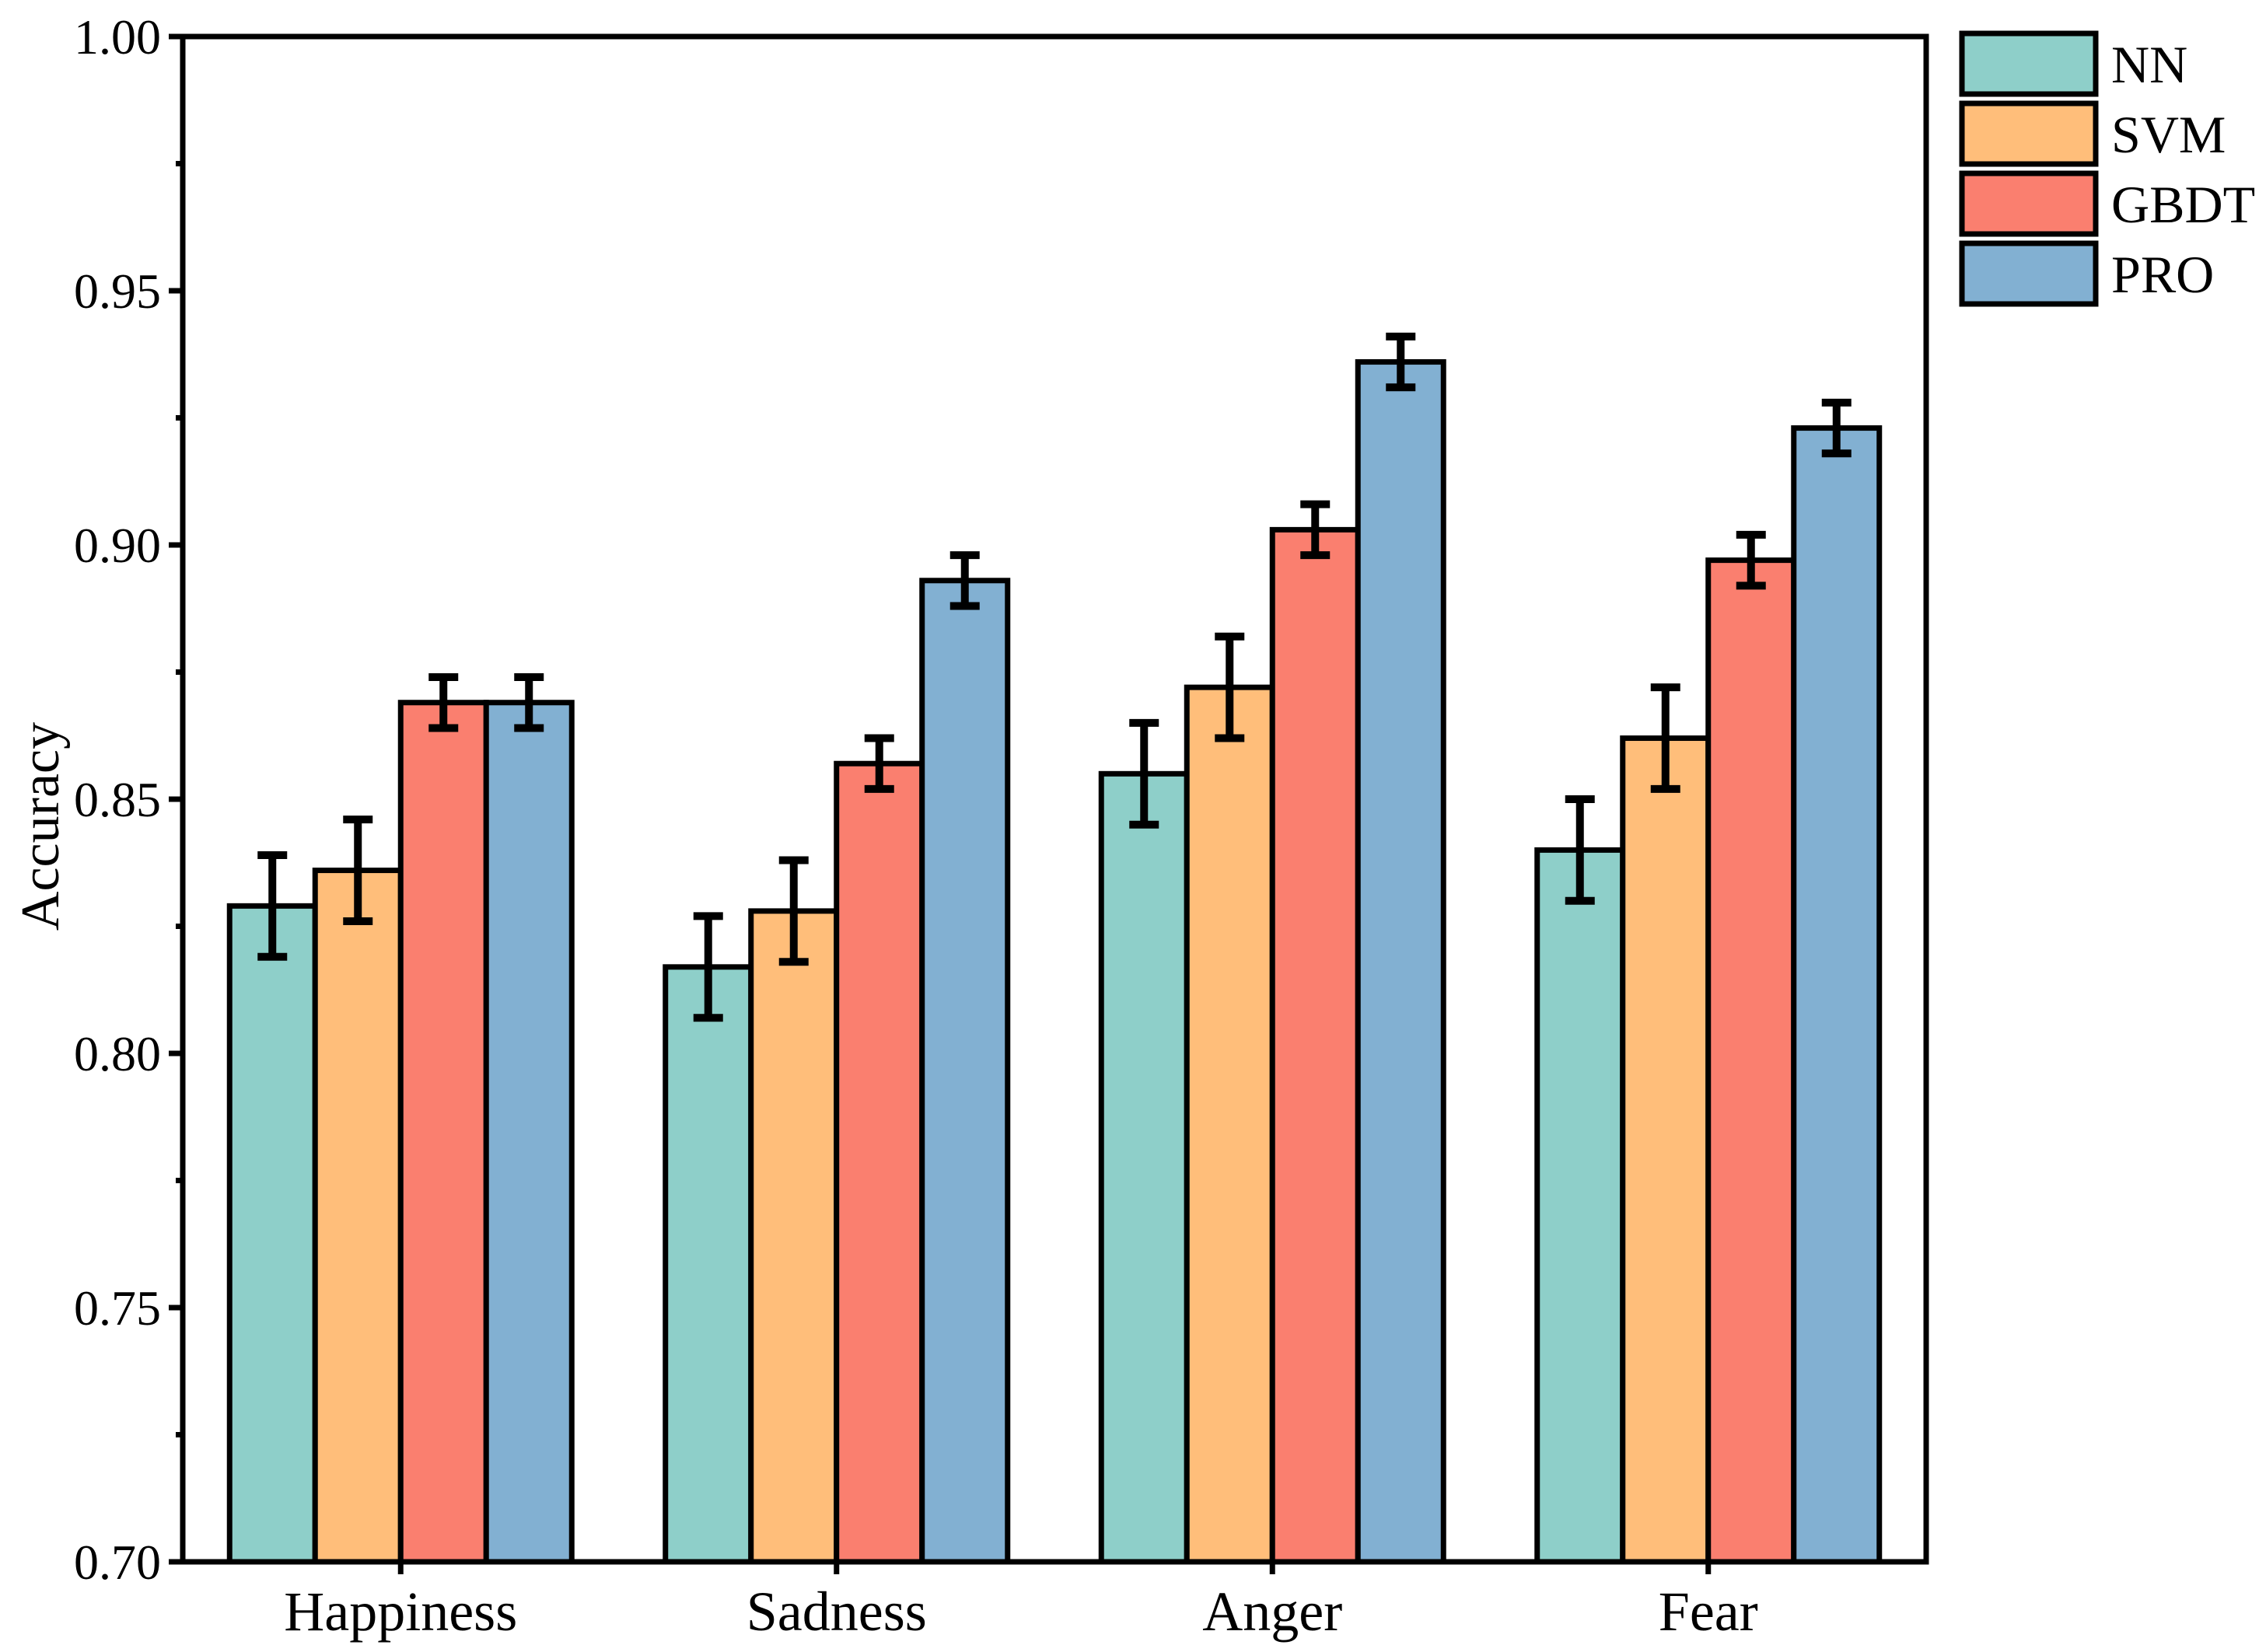 This screenshot has width=2259, height=1652. What do you see at coordinates (1316, 530) in the screenshot?
I see `errorbar-anger-gbdt` at bounding box center [1316, 530].